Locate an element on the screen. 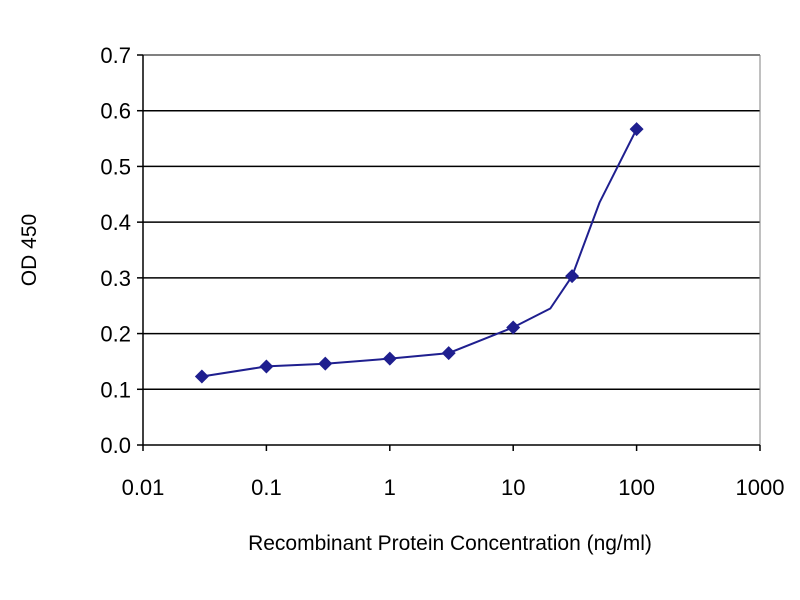  y-tick-label: 0.6 is located at coordinates (115, 111).